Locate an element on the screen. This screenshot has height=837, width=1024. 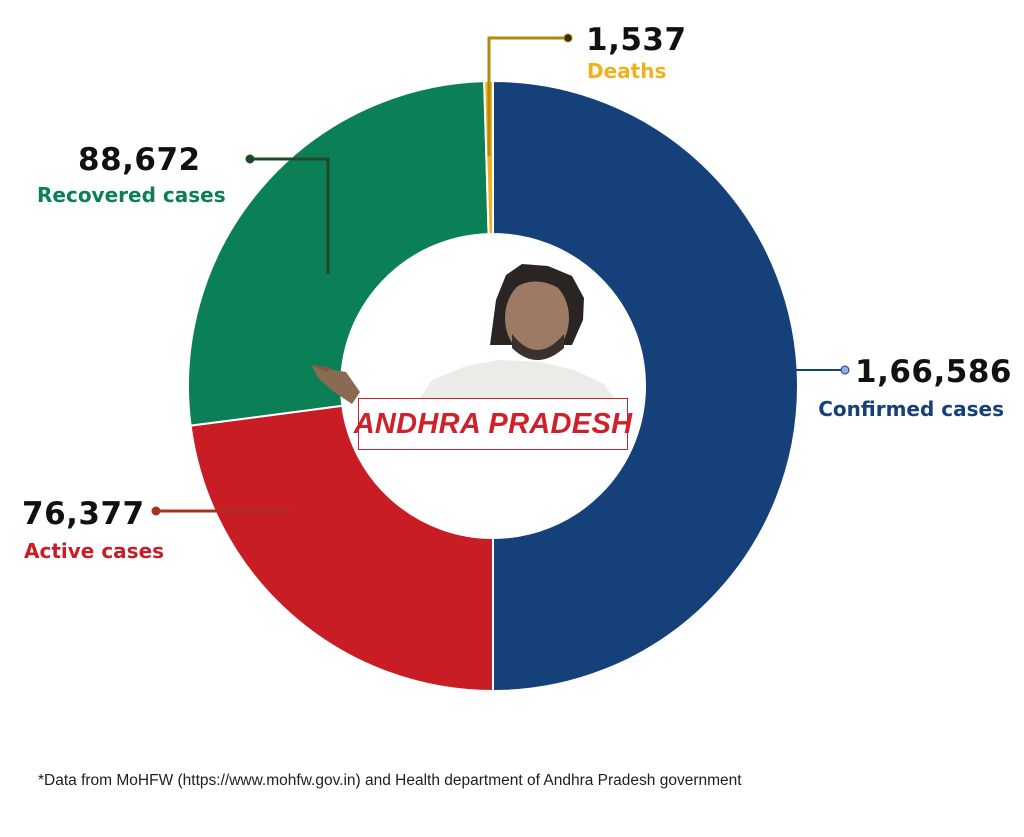
region-label-box: ANDHRA PRADESH is located at coordinates (493, 424).